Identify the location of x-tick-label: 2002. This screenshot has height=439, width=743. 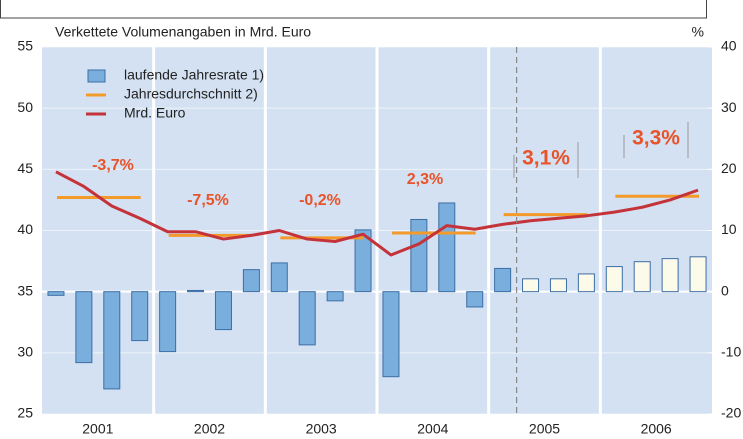
(209, 429).